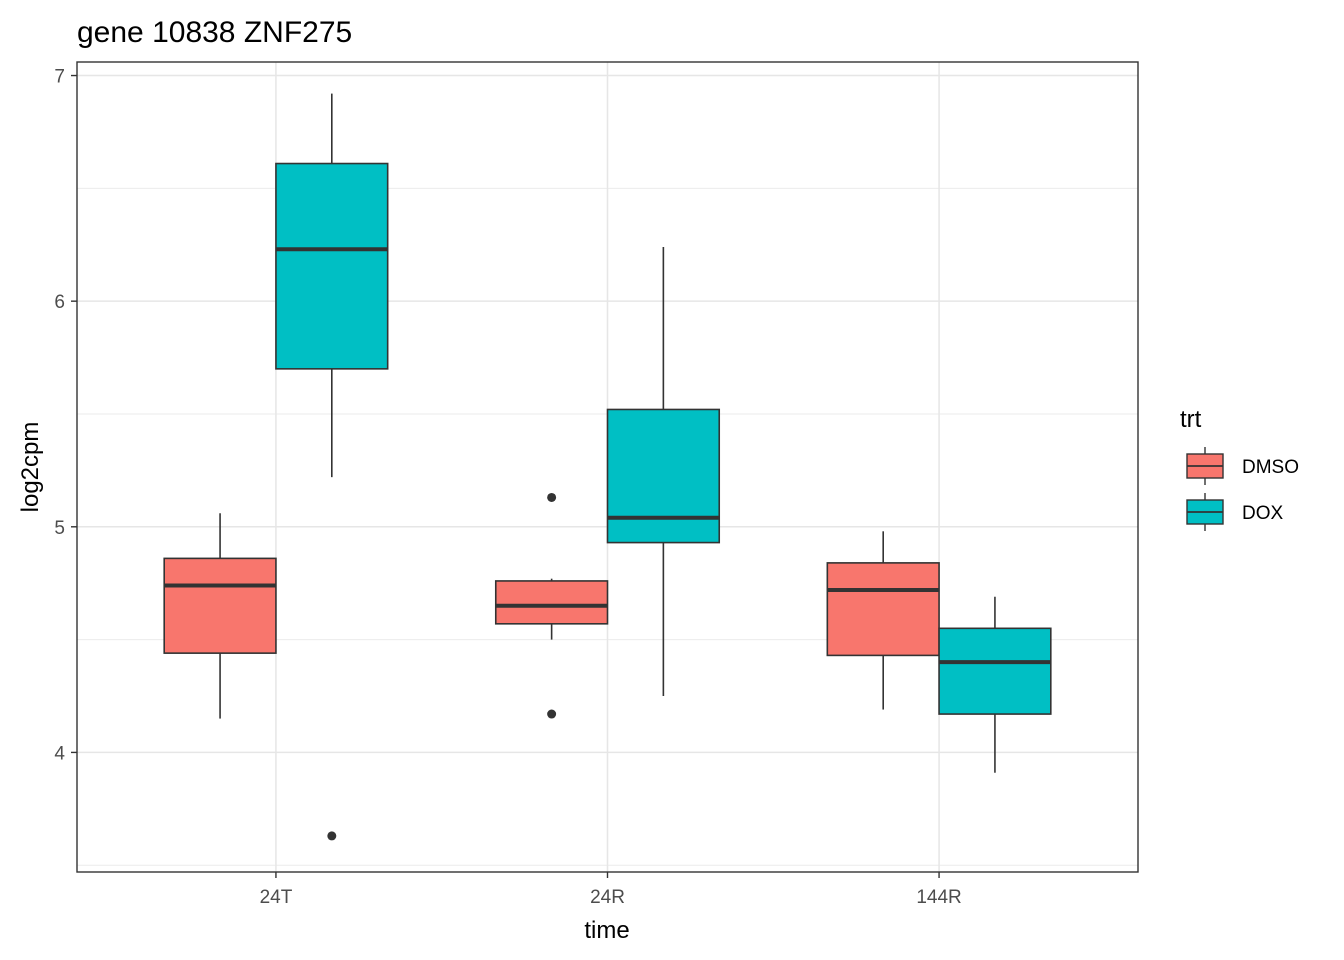 The width and height of the screenshot is (1344, 960). What do you see at coordinates (59, 302) in the screenshot?
I see `y-tick-label: 6` at bounding box center [59, 302].